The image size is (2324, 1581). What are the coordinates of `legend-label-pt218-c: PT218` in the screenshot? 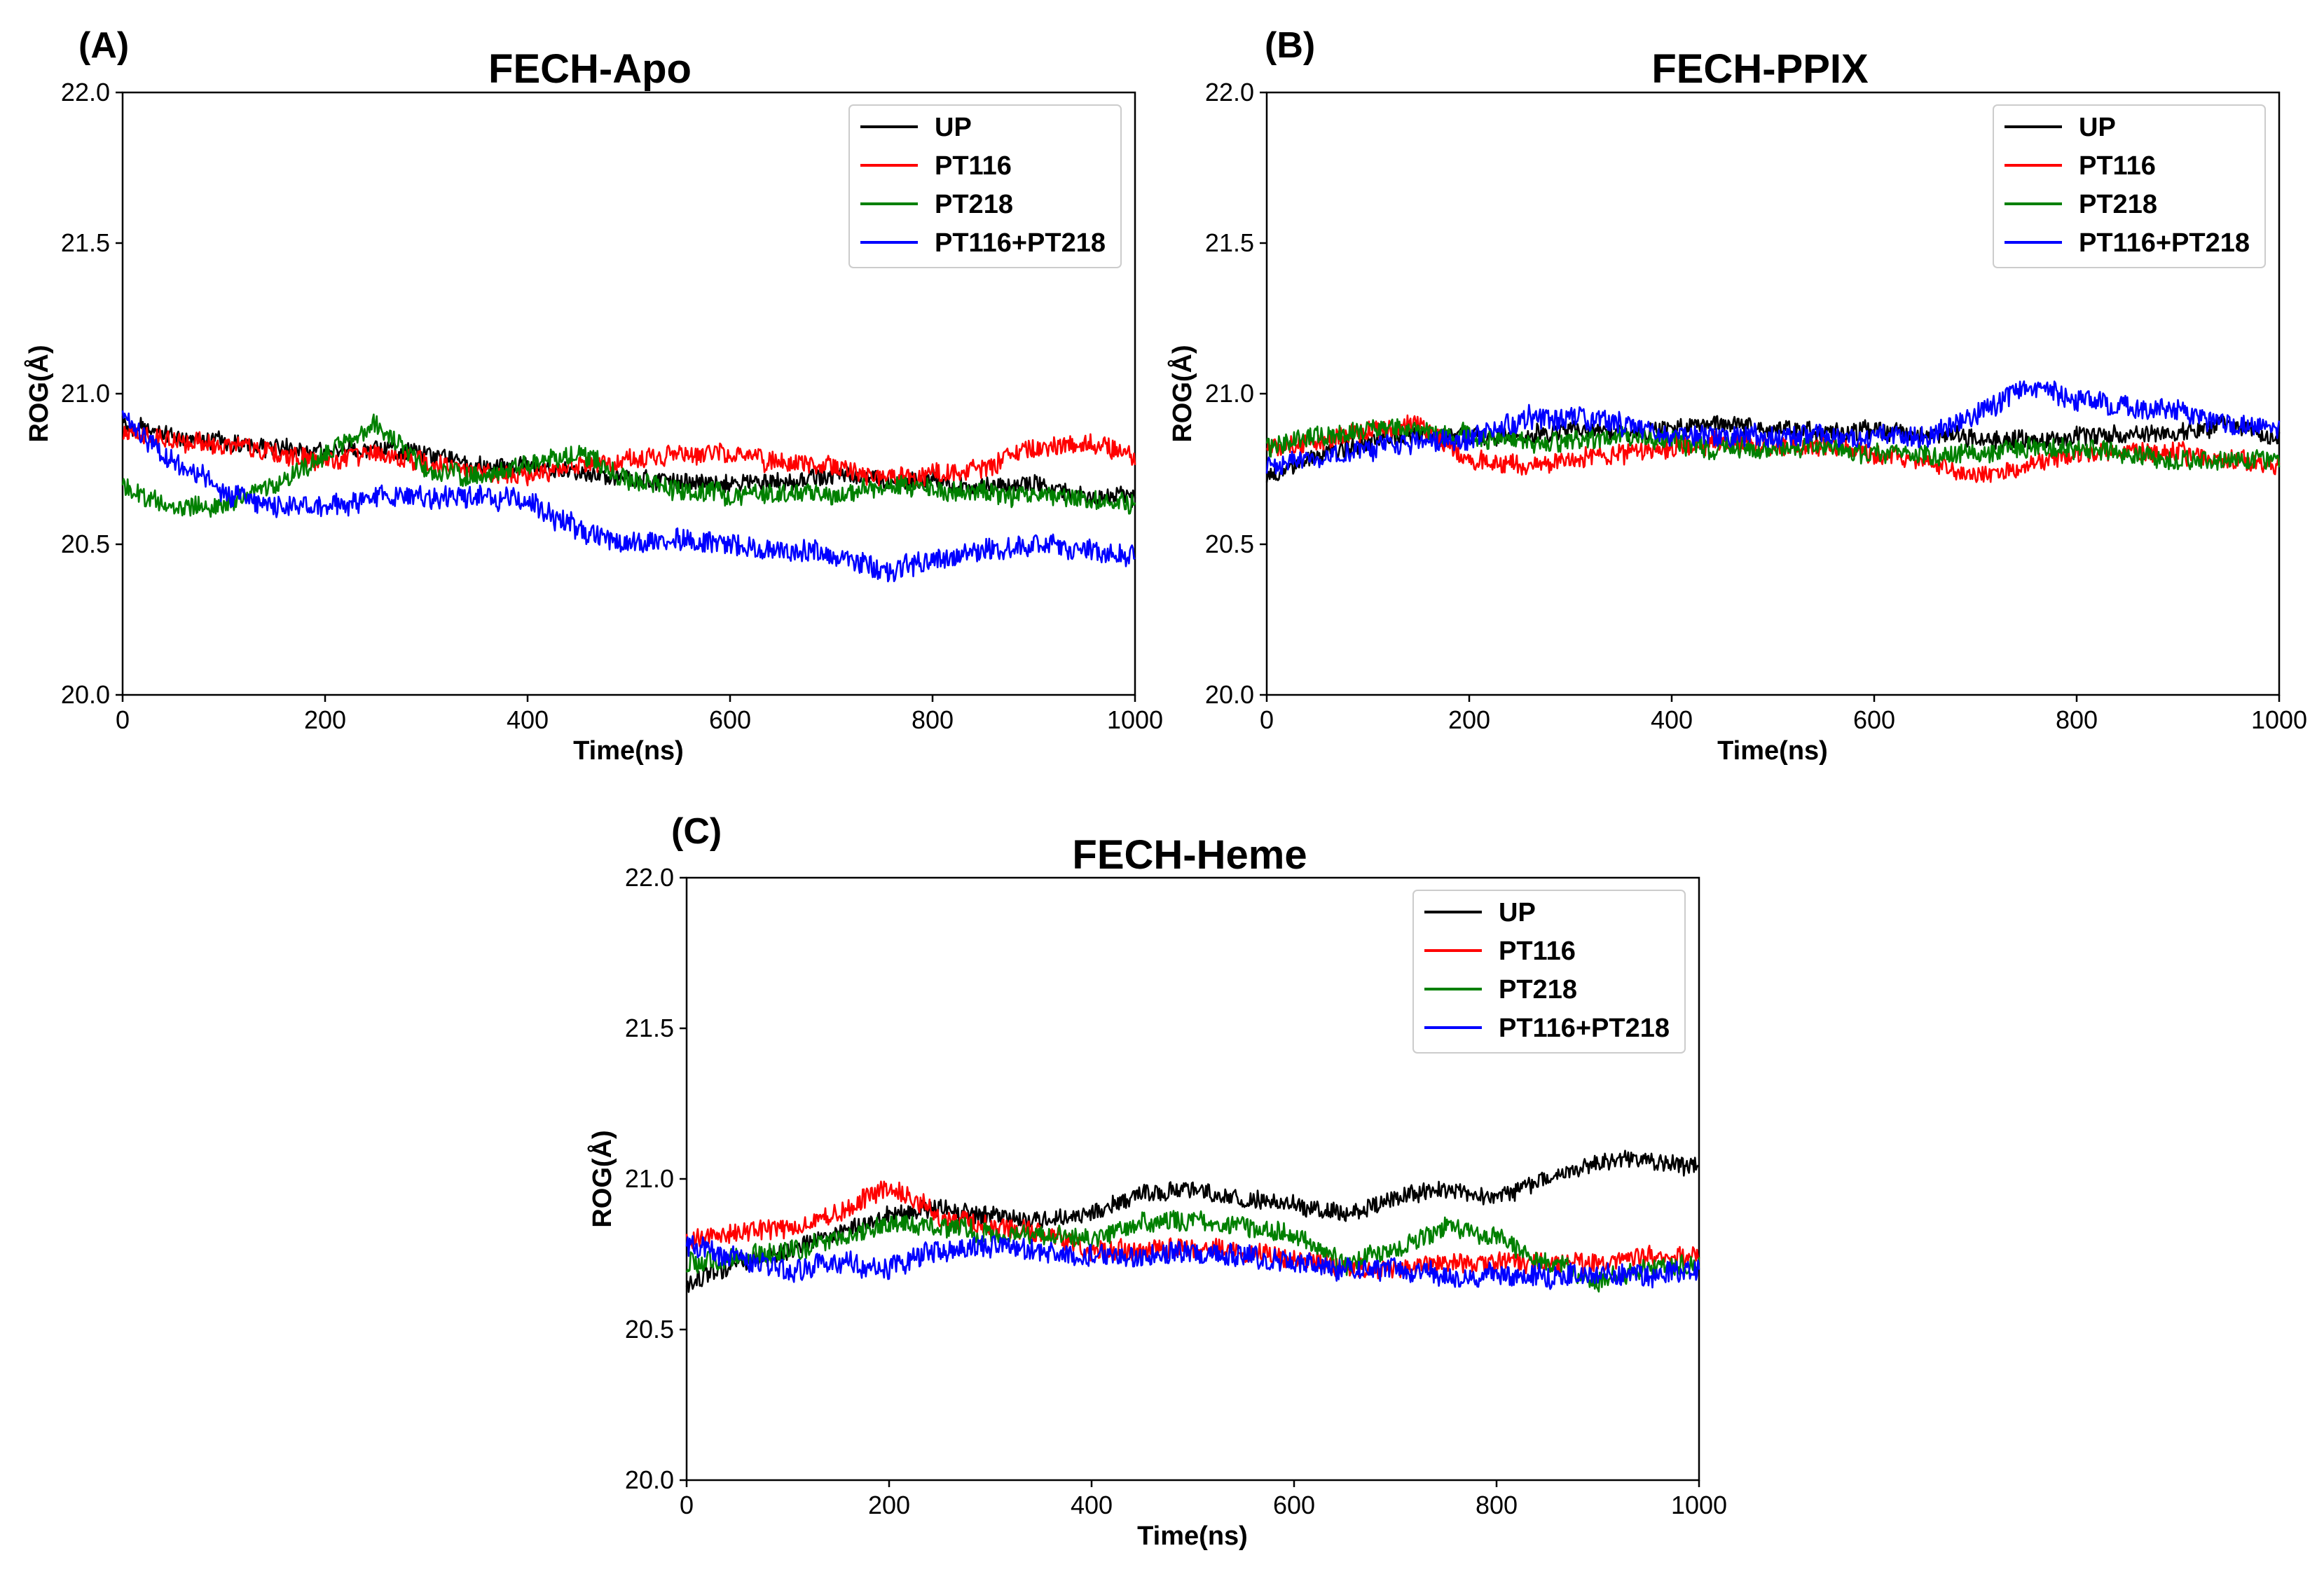 It's located at (1538, 989).